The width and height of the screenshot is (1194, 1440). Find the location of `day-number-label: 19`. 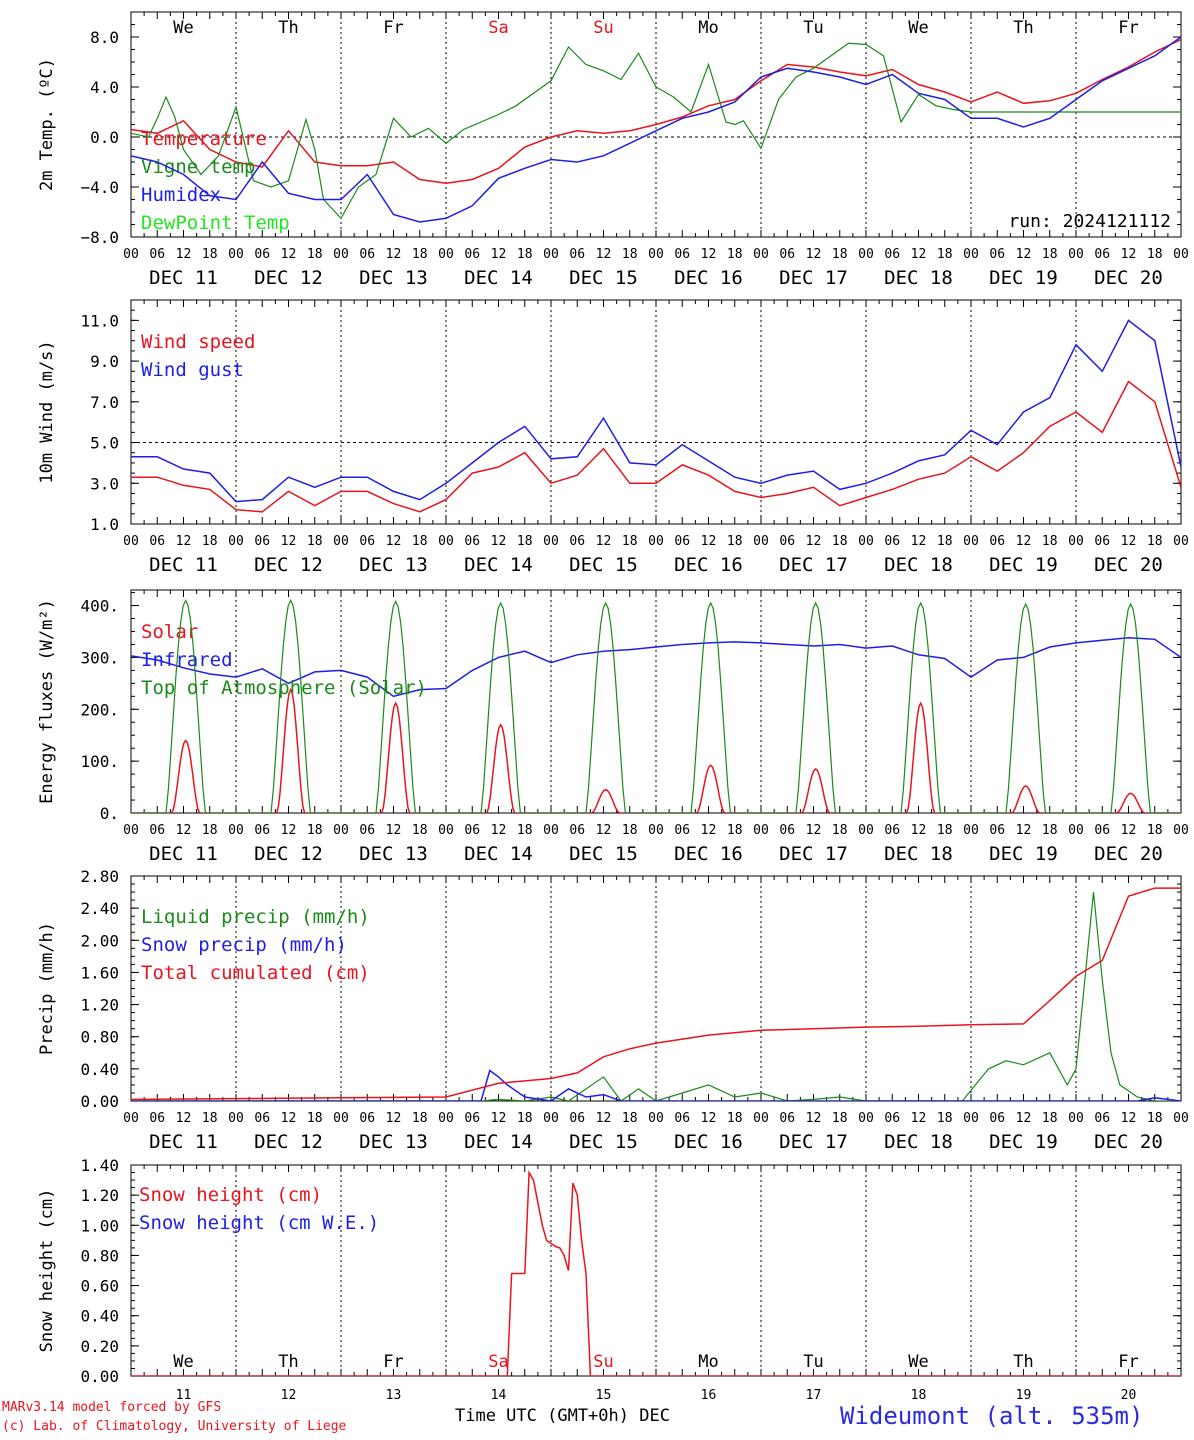

day-number-label: 19 is located at coordinates (1024, 1395).